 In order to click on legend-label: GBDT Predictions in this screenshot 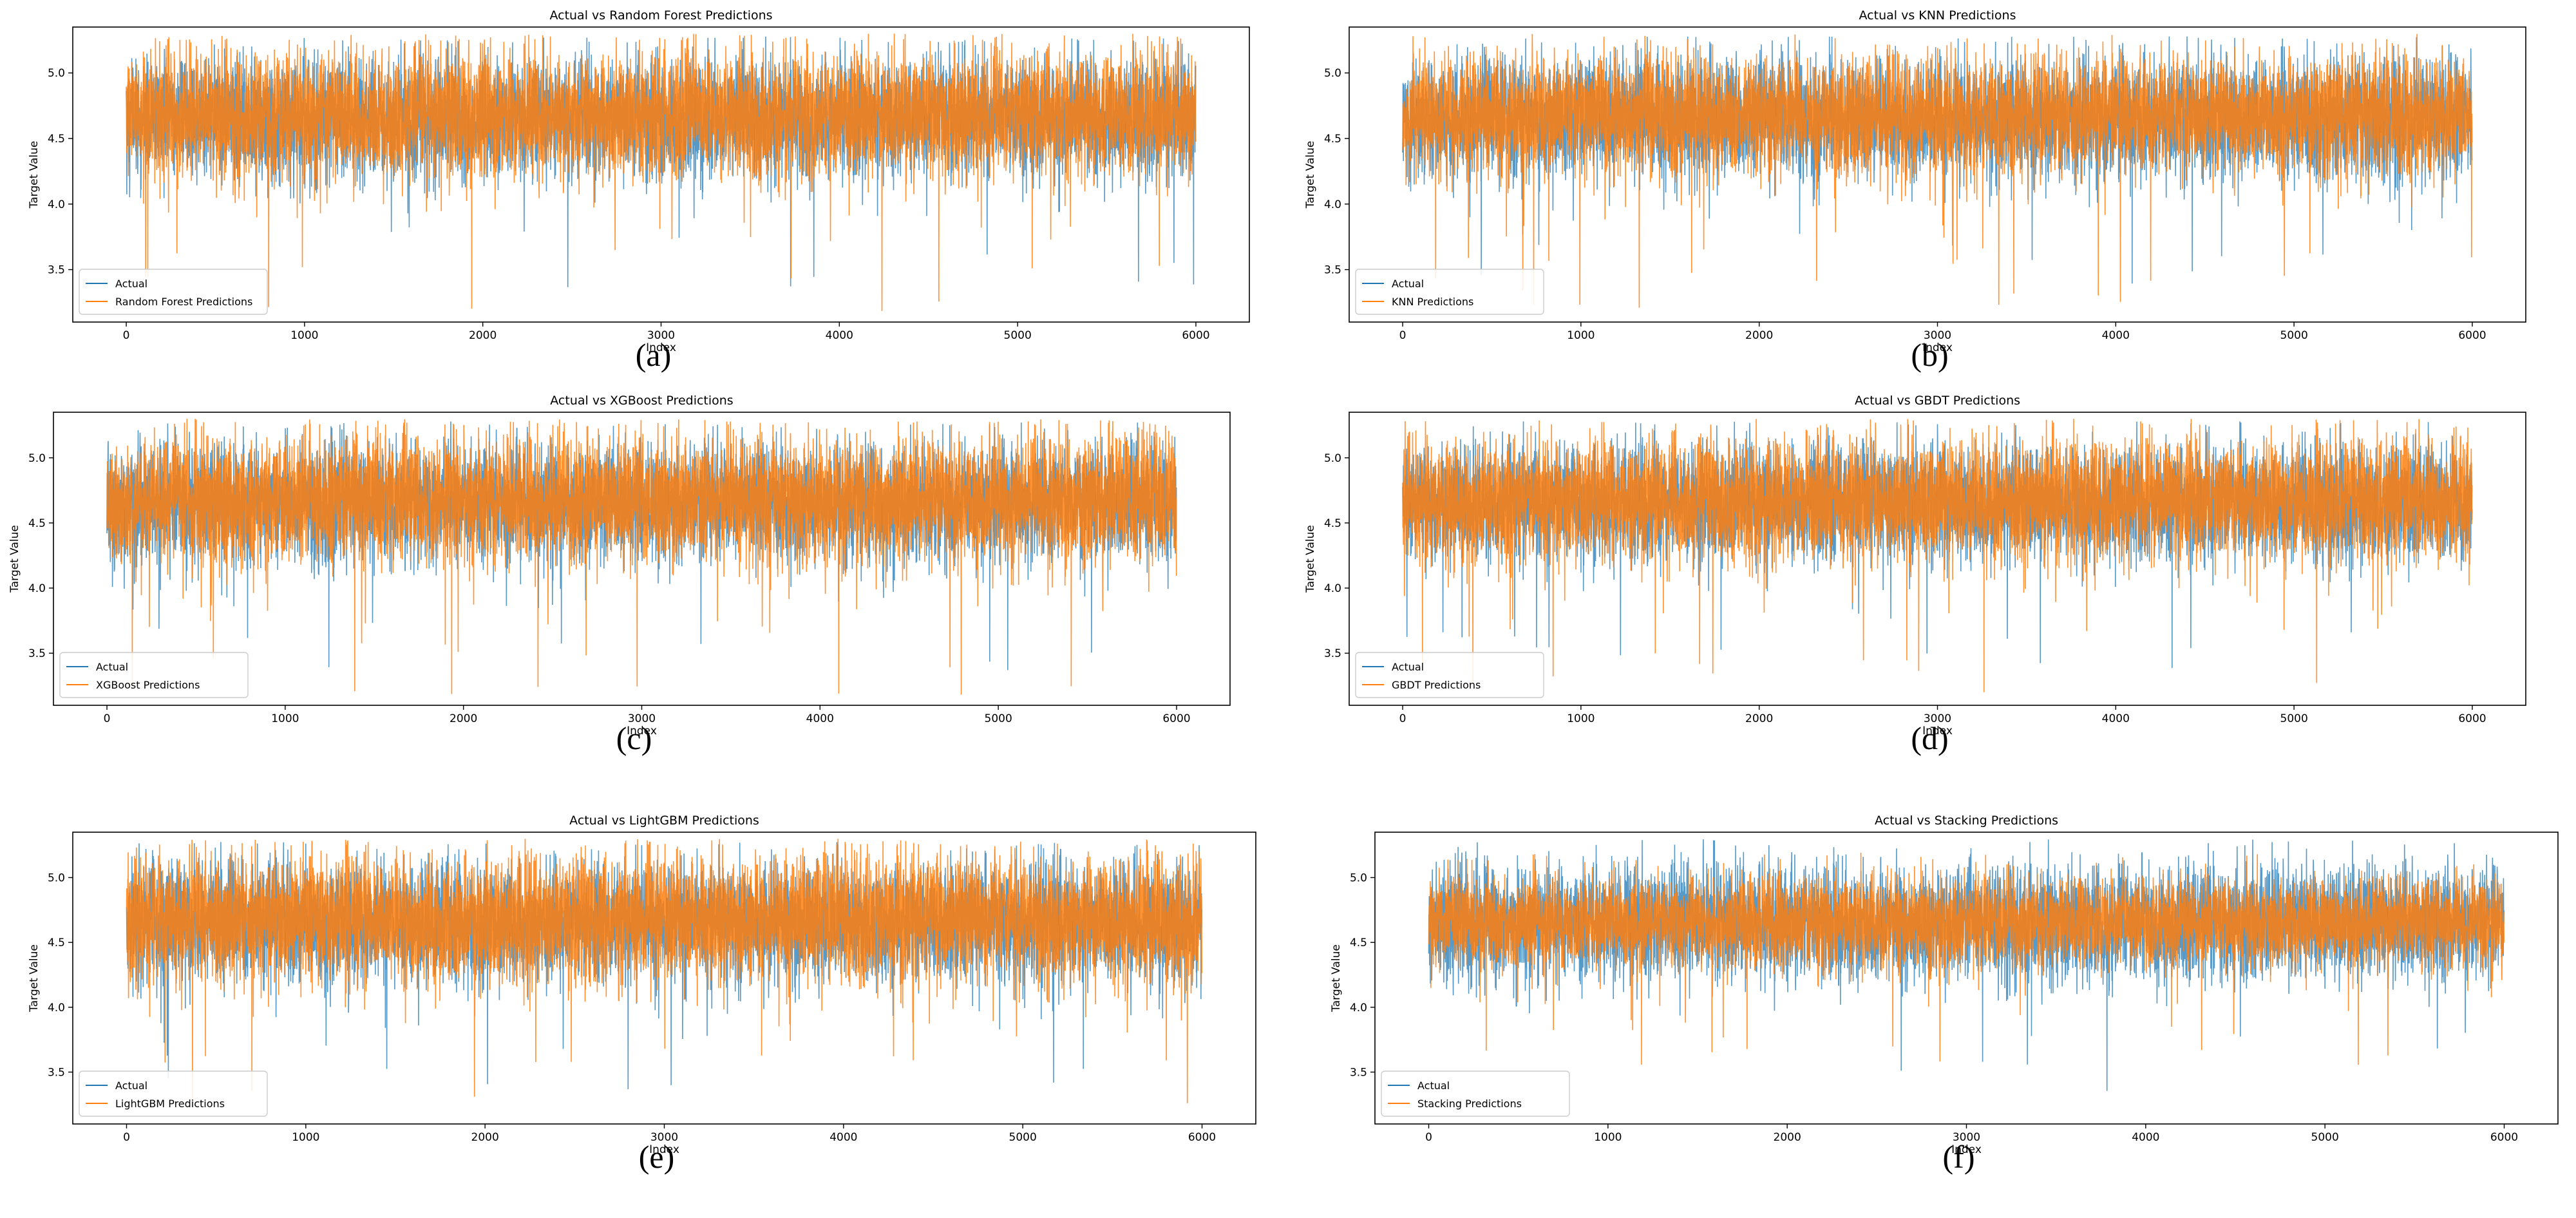, I will do `click(1436, 685)`.